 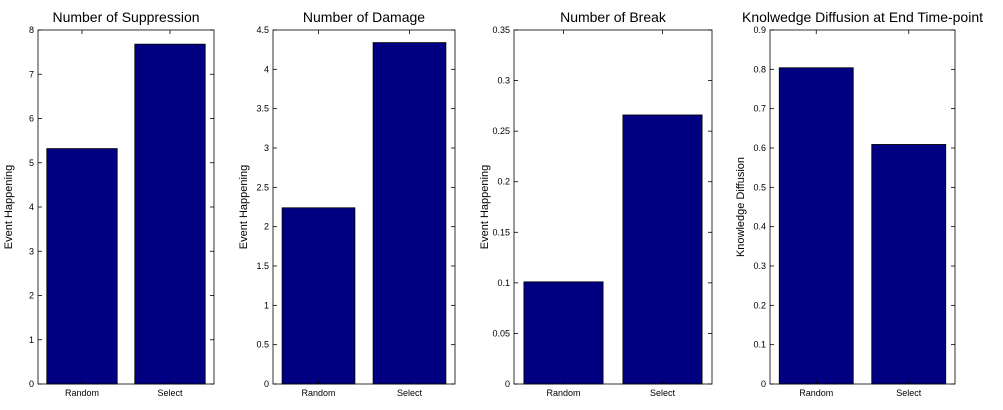 What do you see at coordinates (31, 30) in the screenshot?
I see `y-tick-label: 8` at bounding box center [31, 30].